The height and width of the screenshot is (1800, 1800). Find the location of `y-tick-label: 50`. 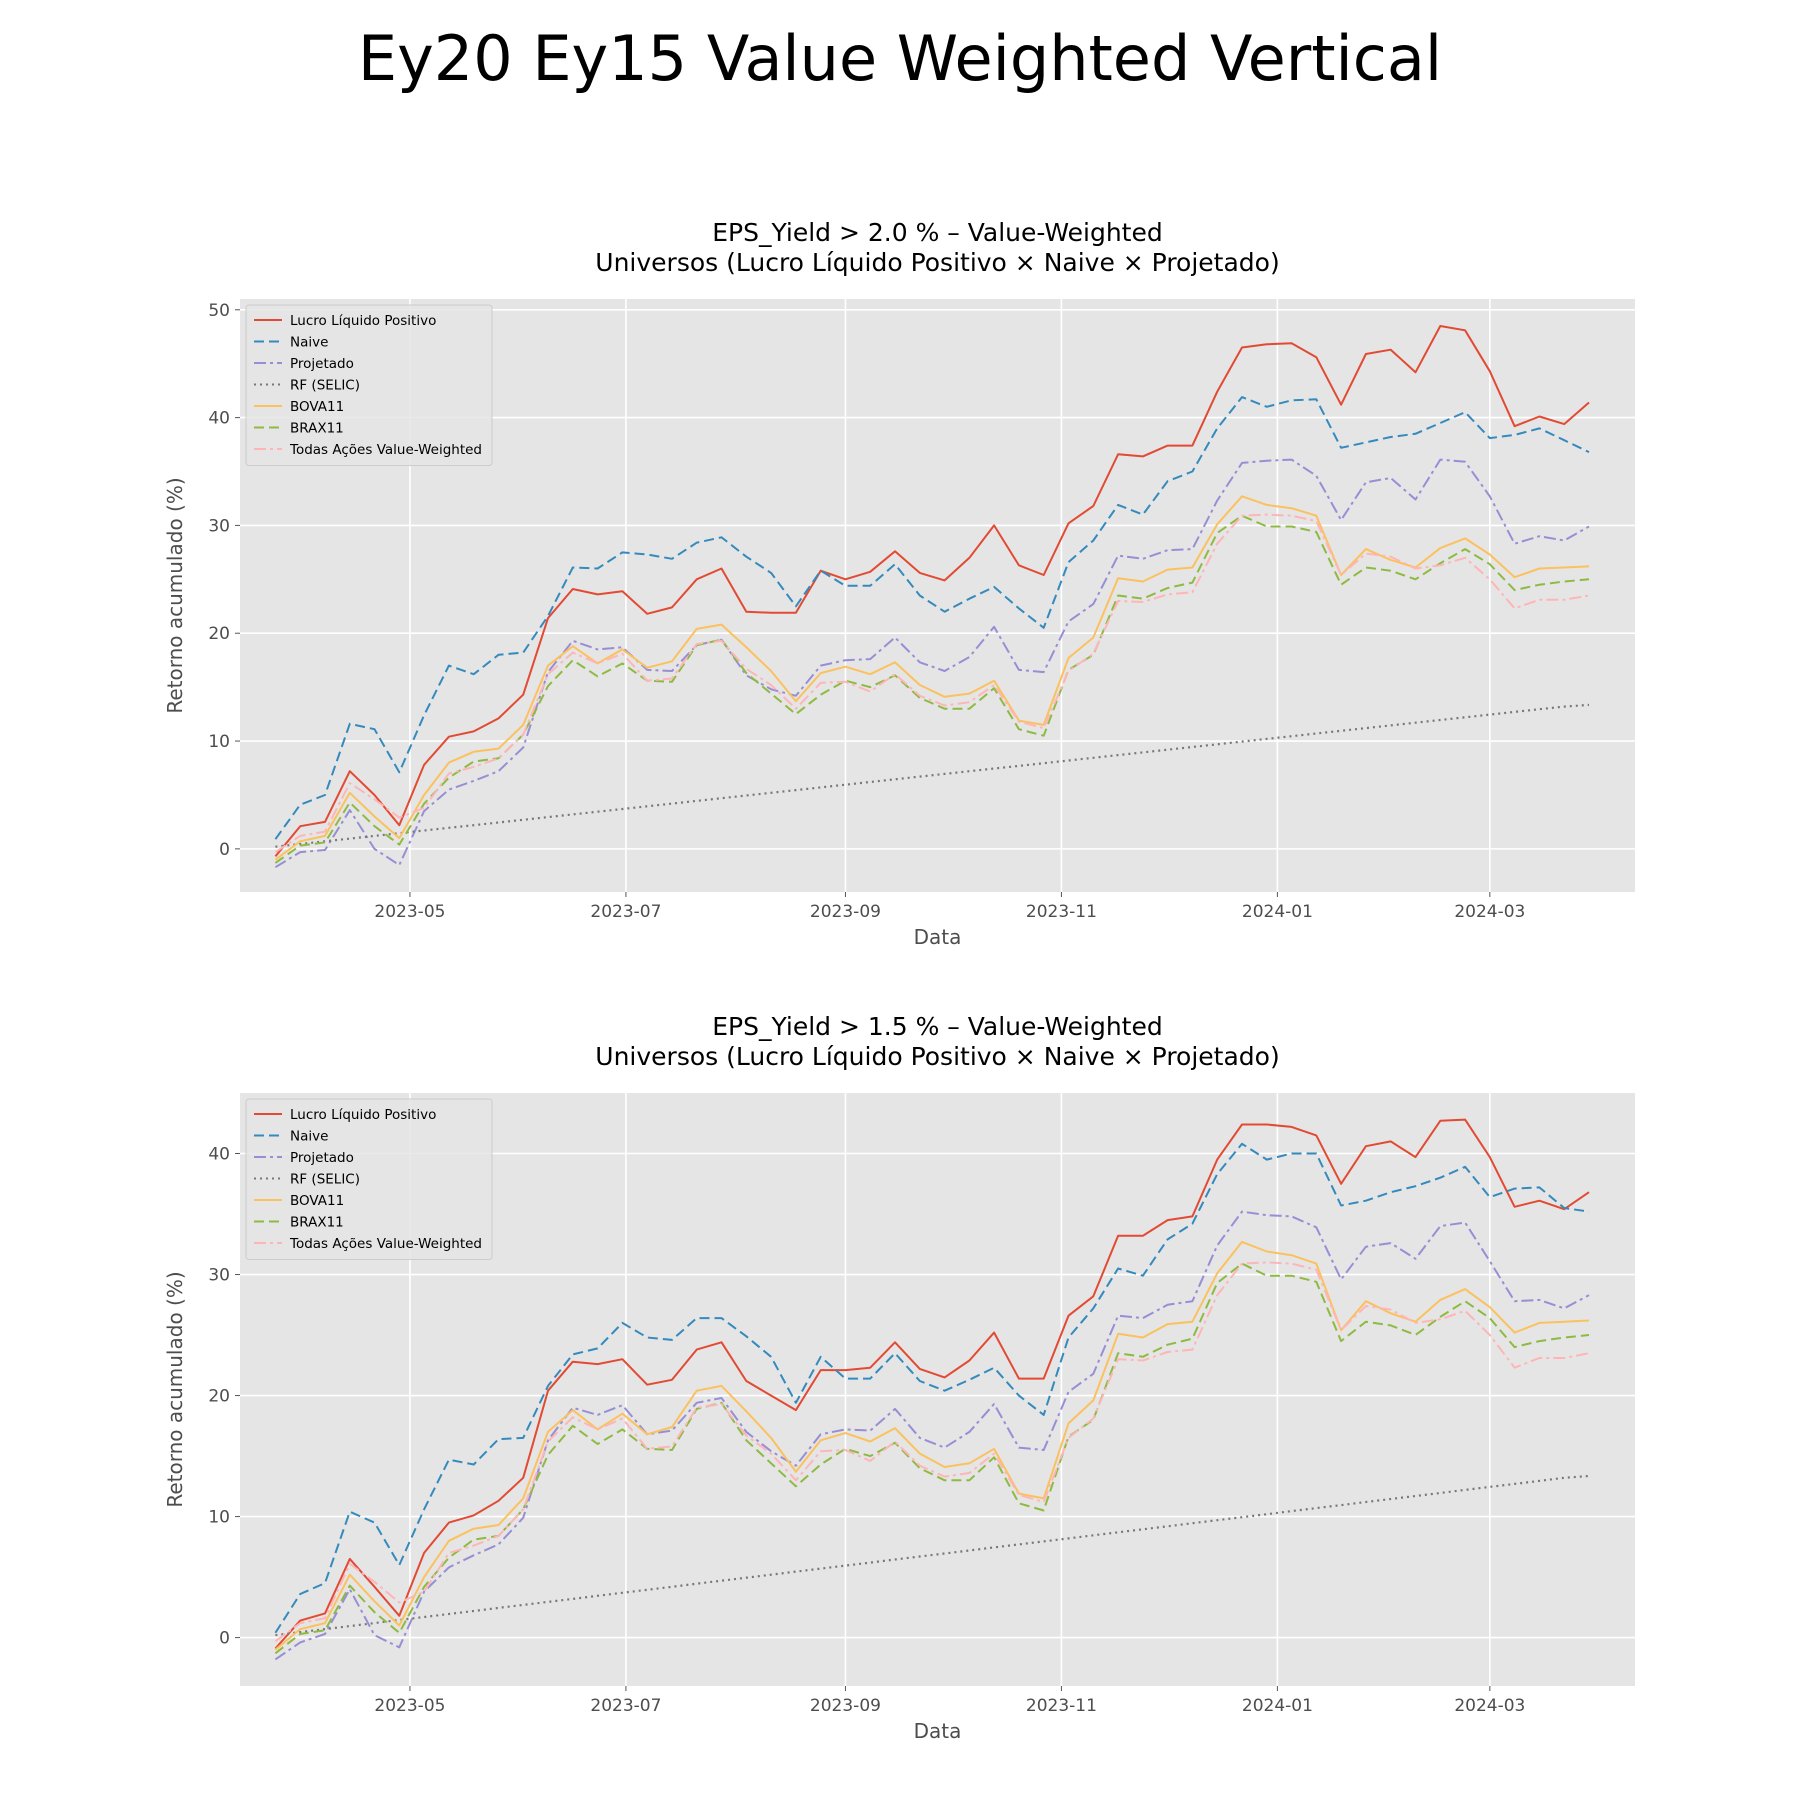

y-tick-label: 50 is located at coordinates (219, 311).